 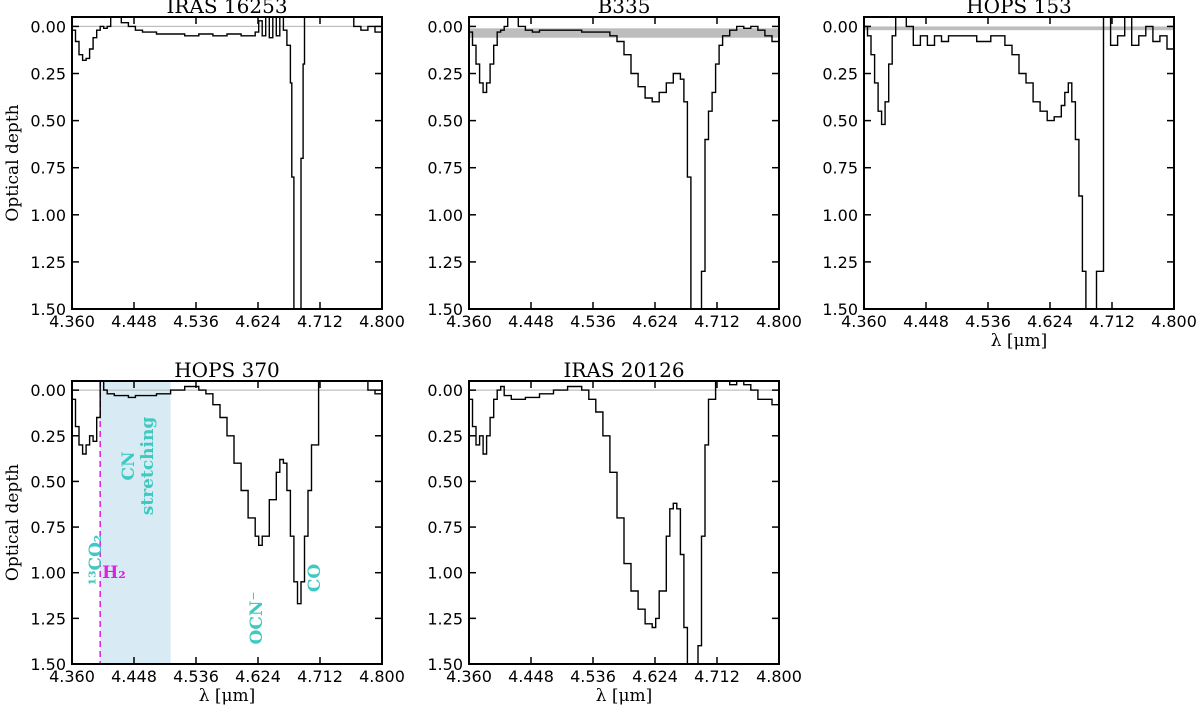 What do you see at coordinates (257, 618) in the screenshot?
I see `ocn-label: OCN⁻` at bounding box center [257, 618].